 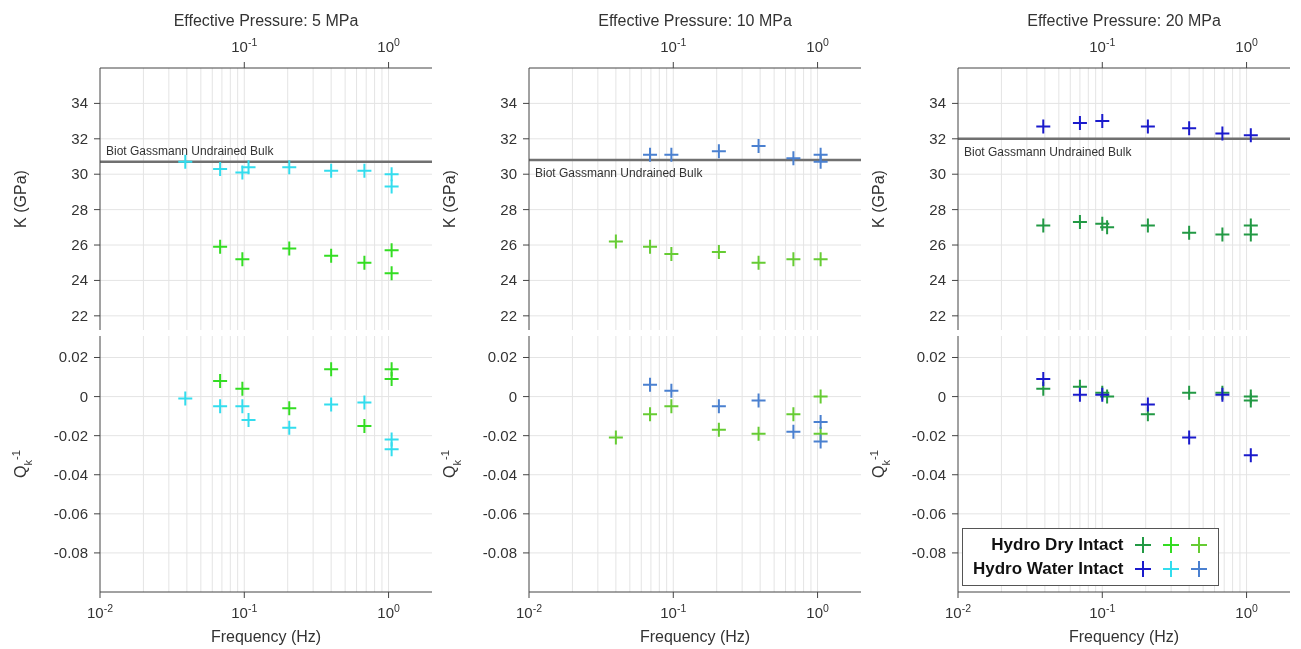 I want to click on chart-title: Effective Pressure: 20 MPa, so click(x=1124, y=21).